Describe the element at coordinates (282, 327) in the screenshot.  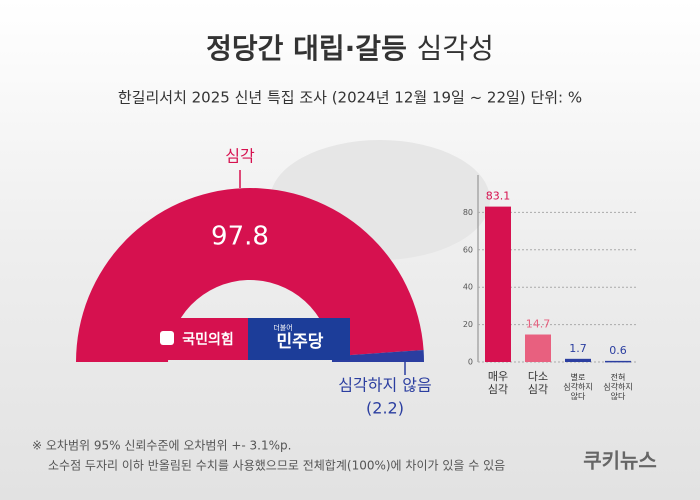
I see `logo-dp-small: 더불어` at that location.